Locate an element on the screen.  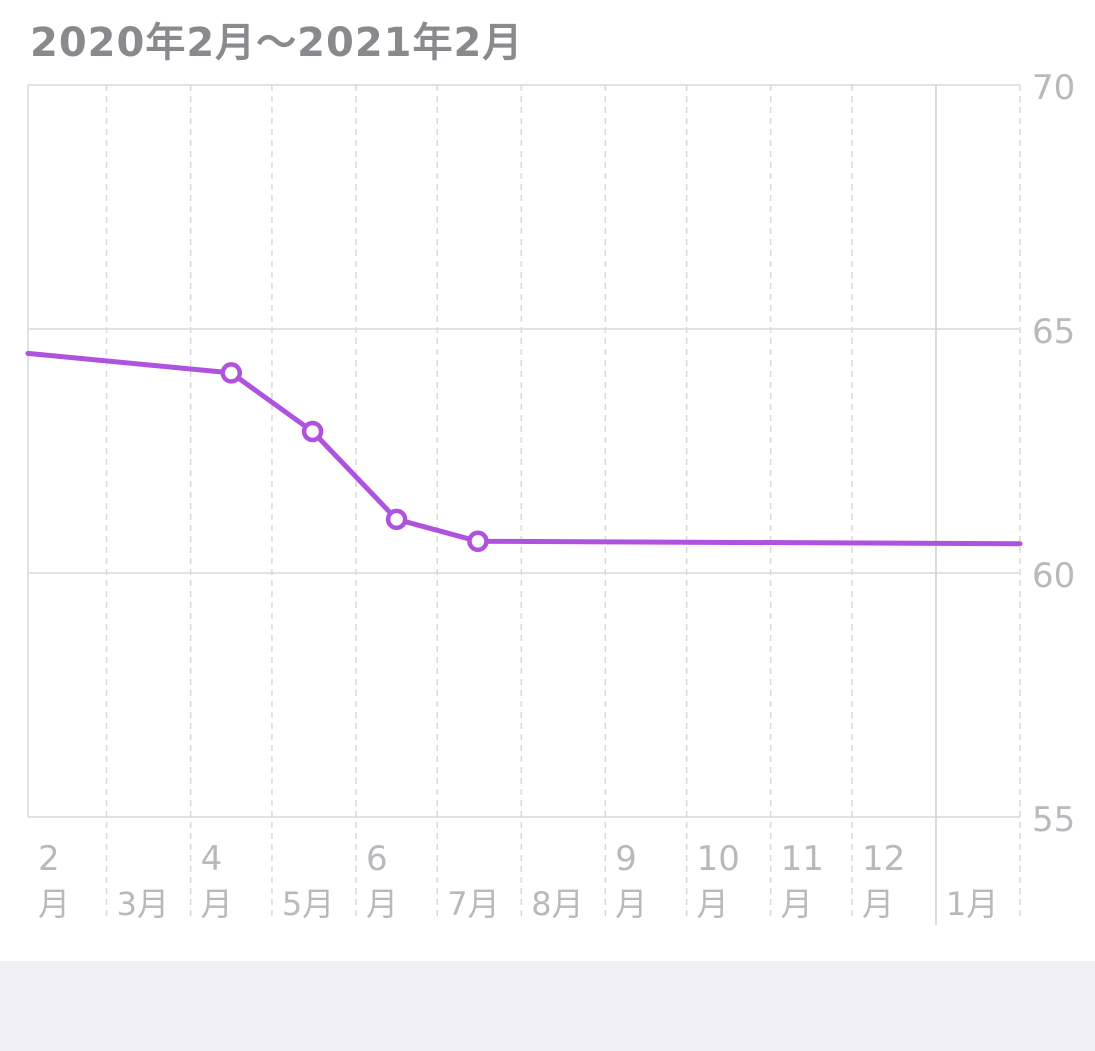
x-tick-unit: 7月 is located at coordinates (473, 904).